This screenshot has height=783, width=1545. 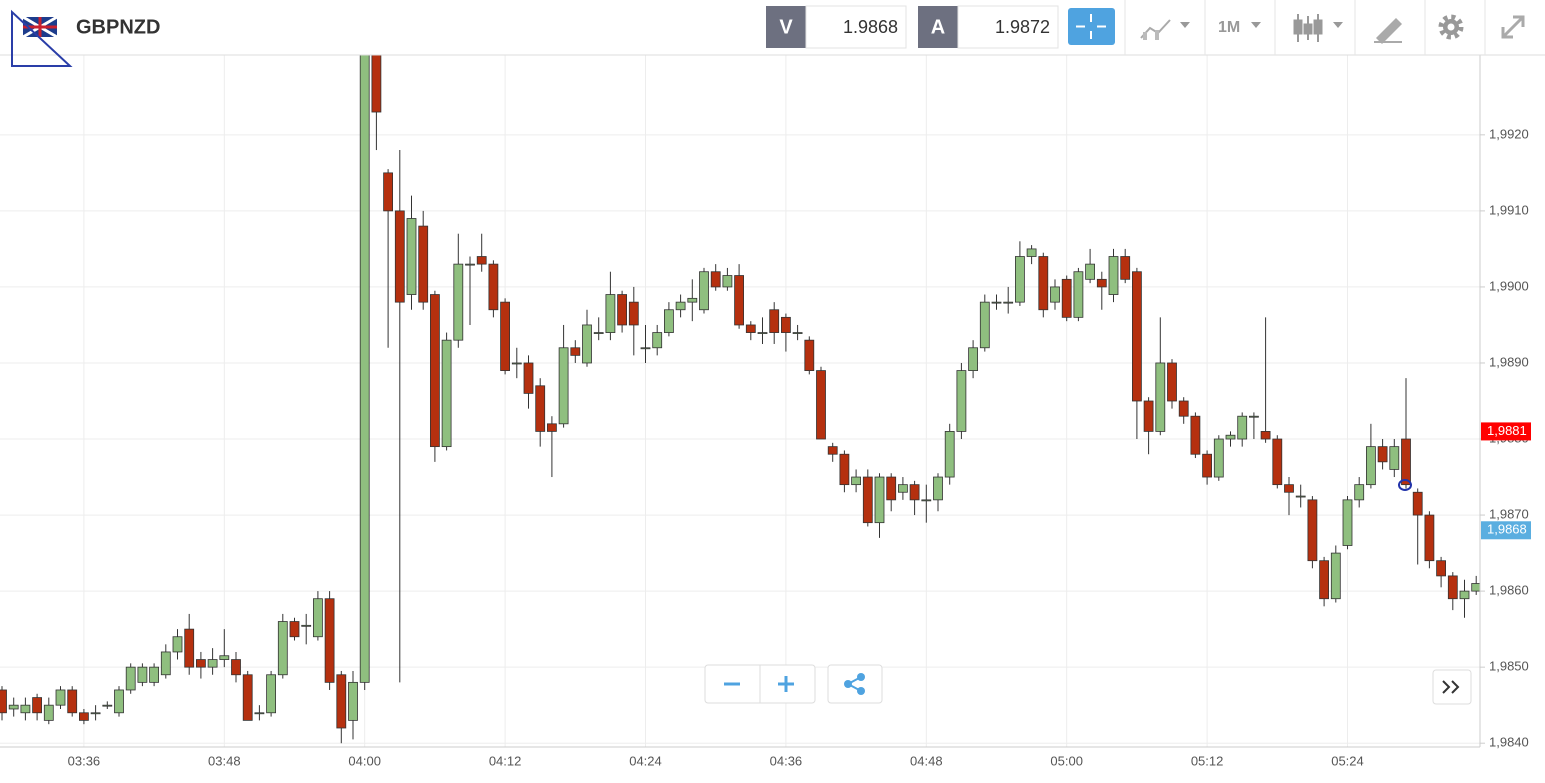 I want to click on x-tick-label: 05:12, so click(x=1207, y=760).